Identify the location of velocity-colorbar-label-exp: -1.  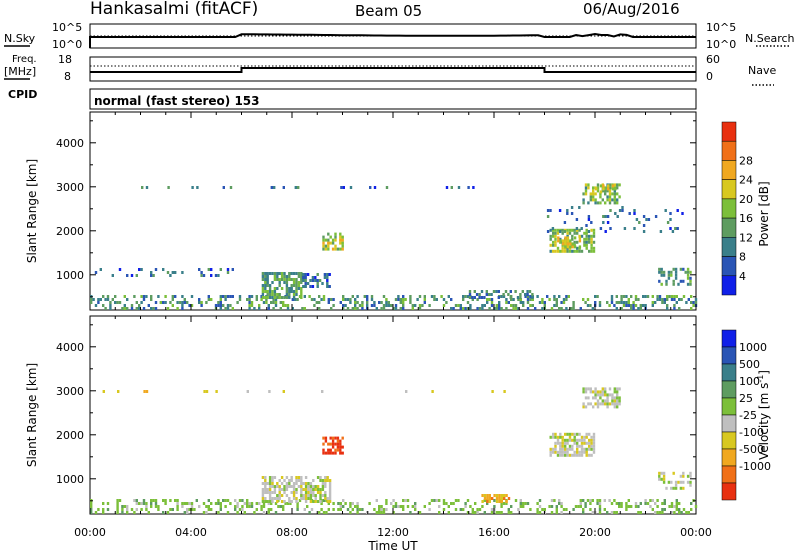
(760, 379).